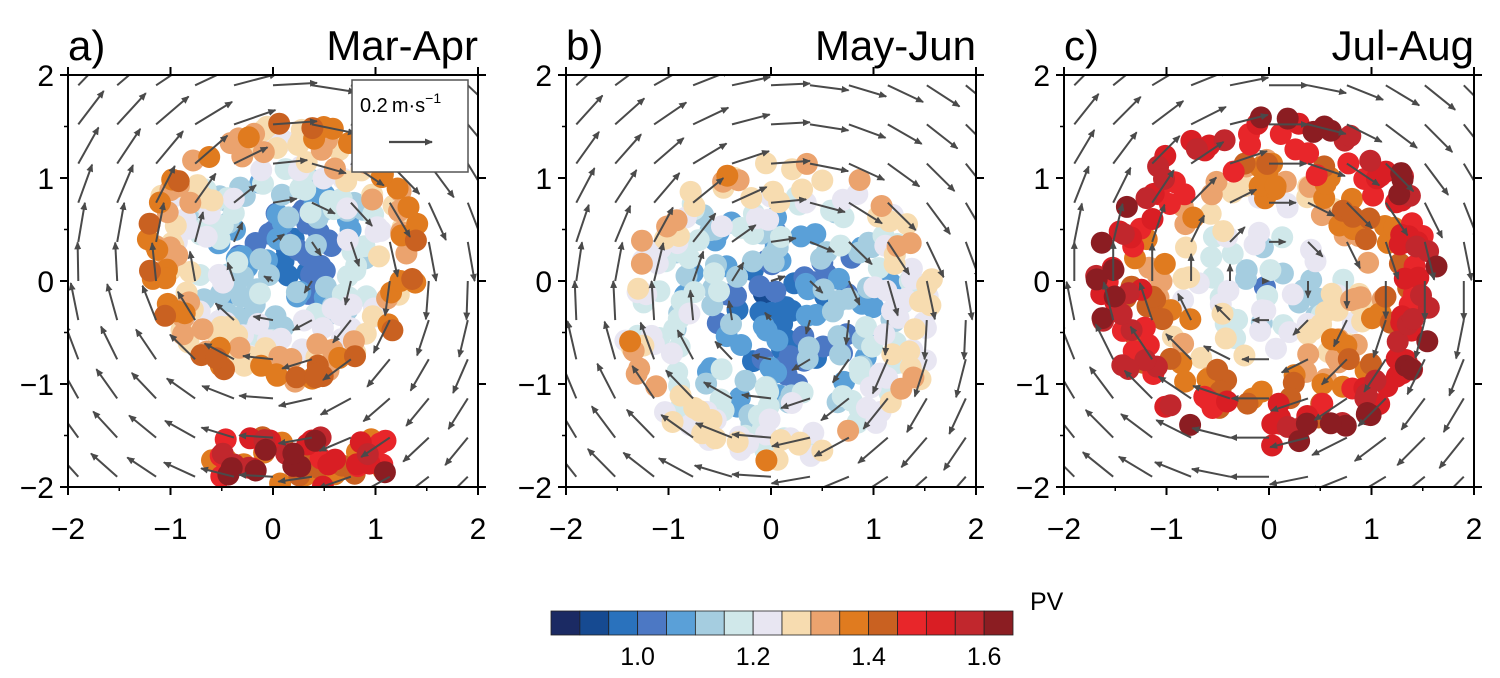  What do you see at coordinates (976, 529) in the screenshot?
I see `x-tick-label: 2` at bounding box center [976, 529].